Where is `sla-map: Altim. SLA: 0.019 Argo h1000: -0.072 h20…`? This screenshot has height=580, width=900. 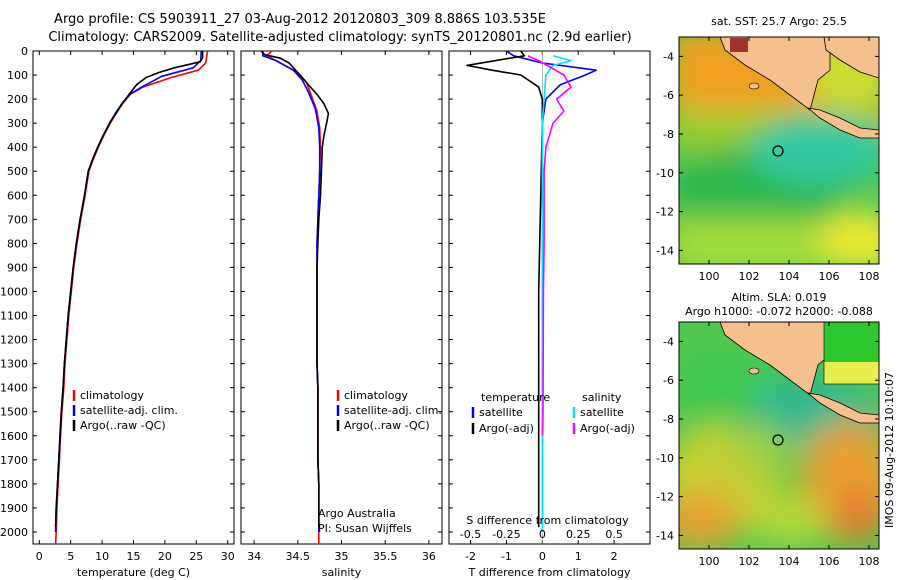
sla-map: Altim. SLA: 0.019 Argo h1000: -0.072 h20… is located at coordinates (768, 429).